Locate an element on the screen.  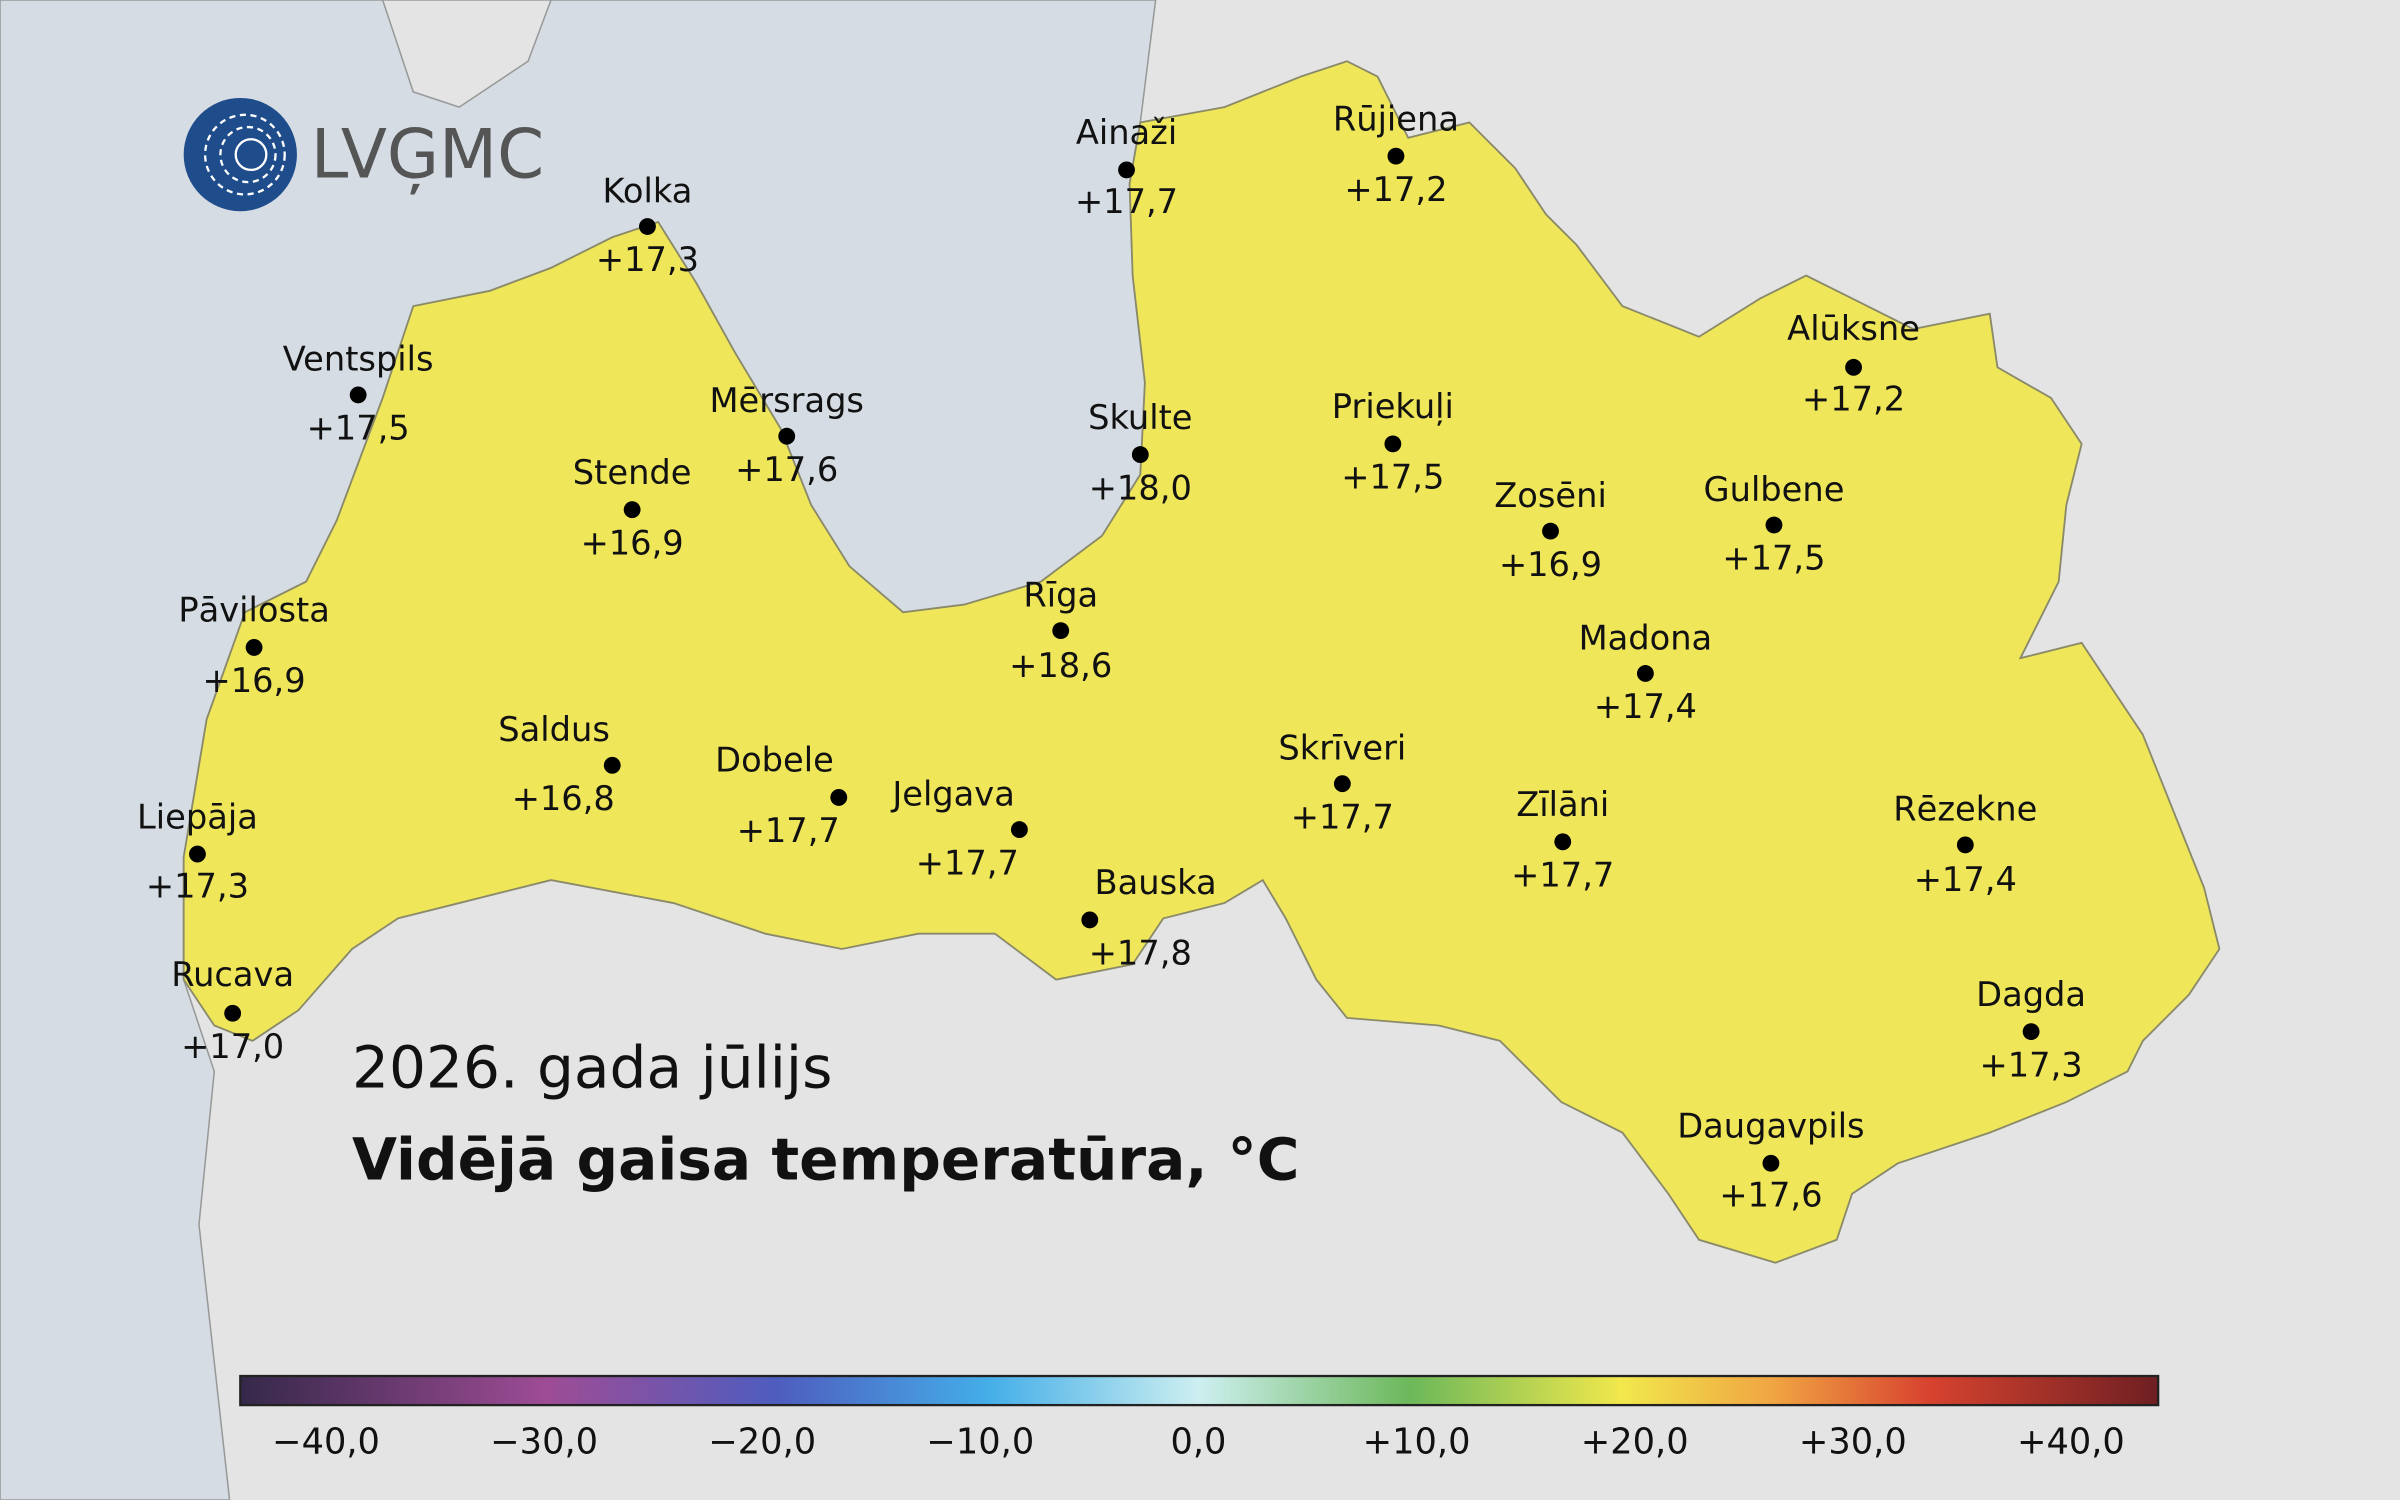
colorbar is located at coordinates (1199, 1390).